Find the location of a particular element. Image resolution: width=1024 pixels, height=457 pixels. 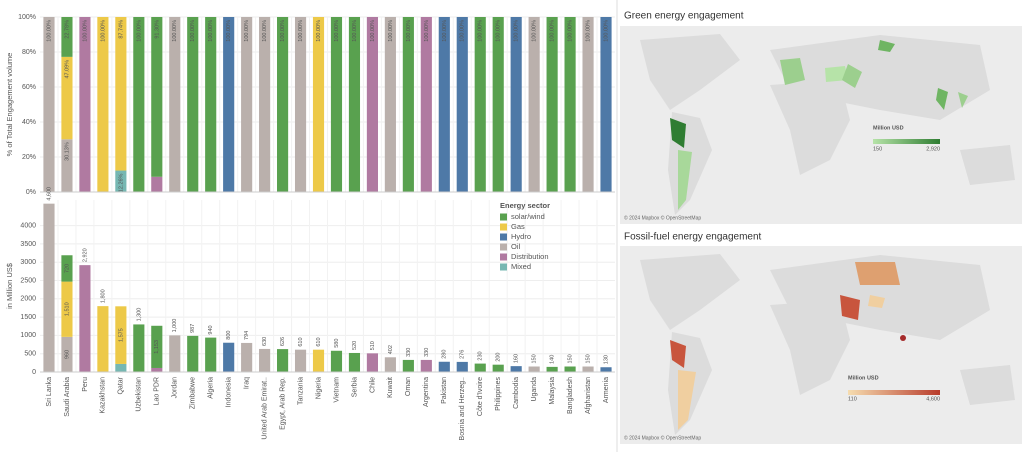

value-label: 987 is located at coordinates (193, 328).